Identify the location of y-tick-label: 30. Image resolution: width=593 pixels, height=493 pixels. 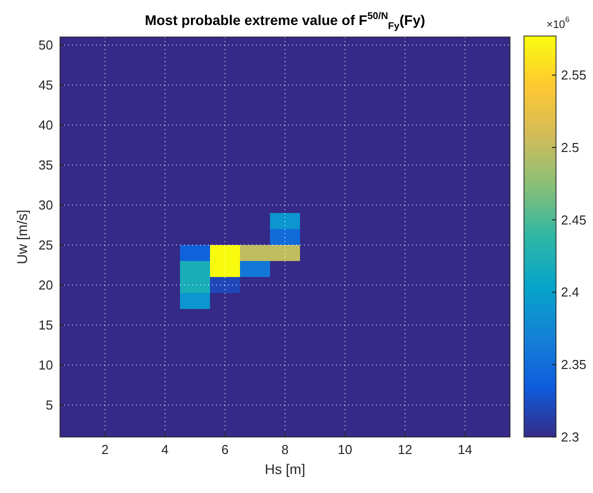
(45, 205).